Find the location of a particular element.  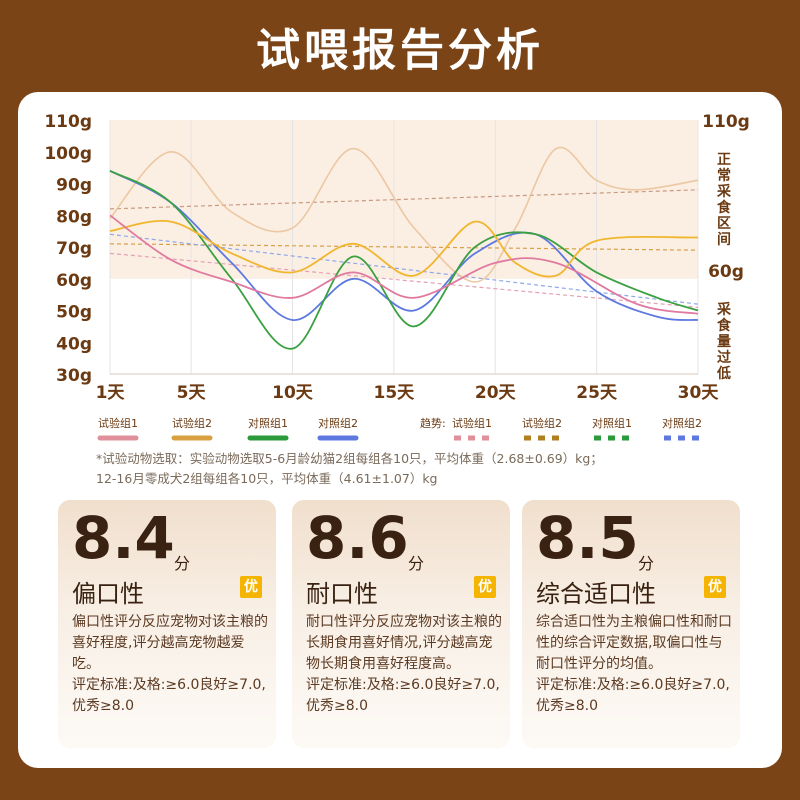

legend-trend-label-1: 试验组1 is located at coordinates (472, 423).